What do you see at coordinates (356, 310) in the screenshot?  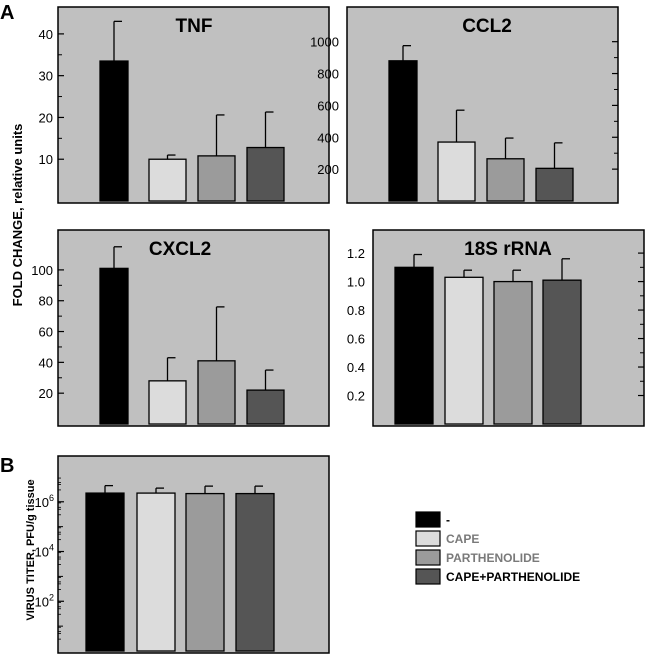 I see `y-tick-label: 0.8` at bounding box center [356, 310].